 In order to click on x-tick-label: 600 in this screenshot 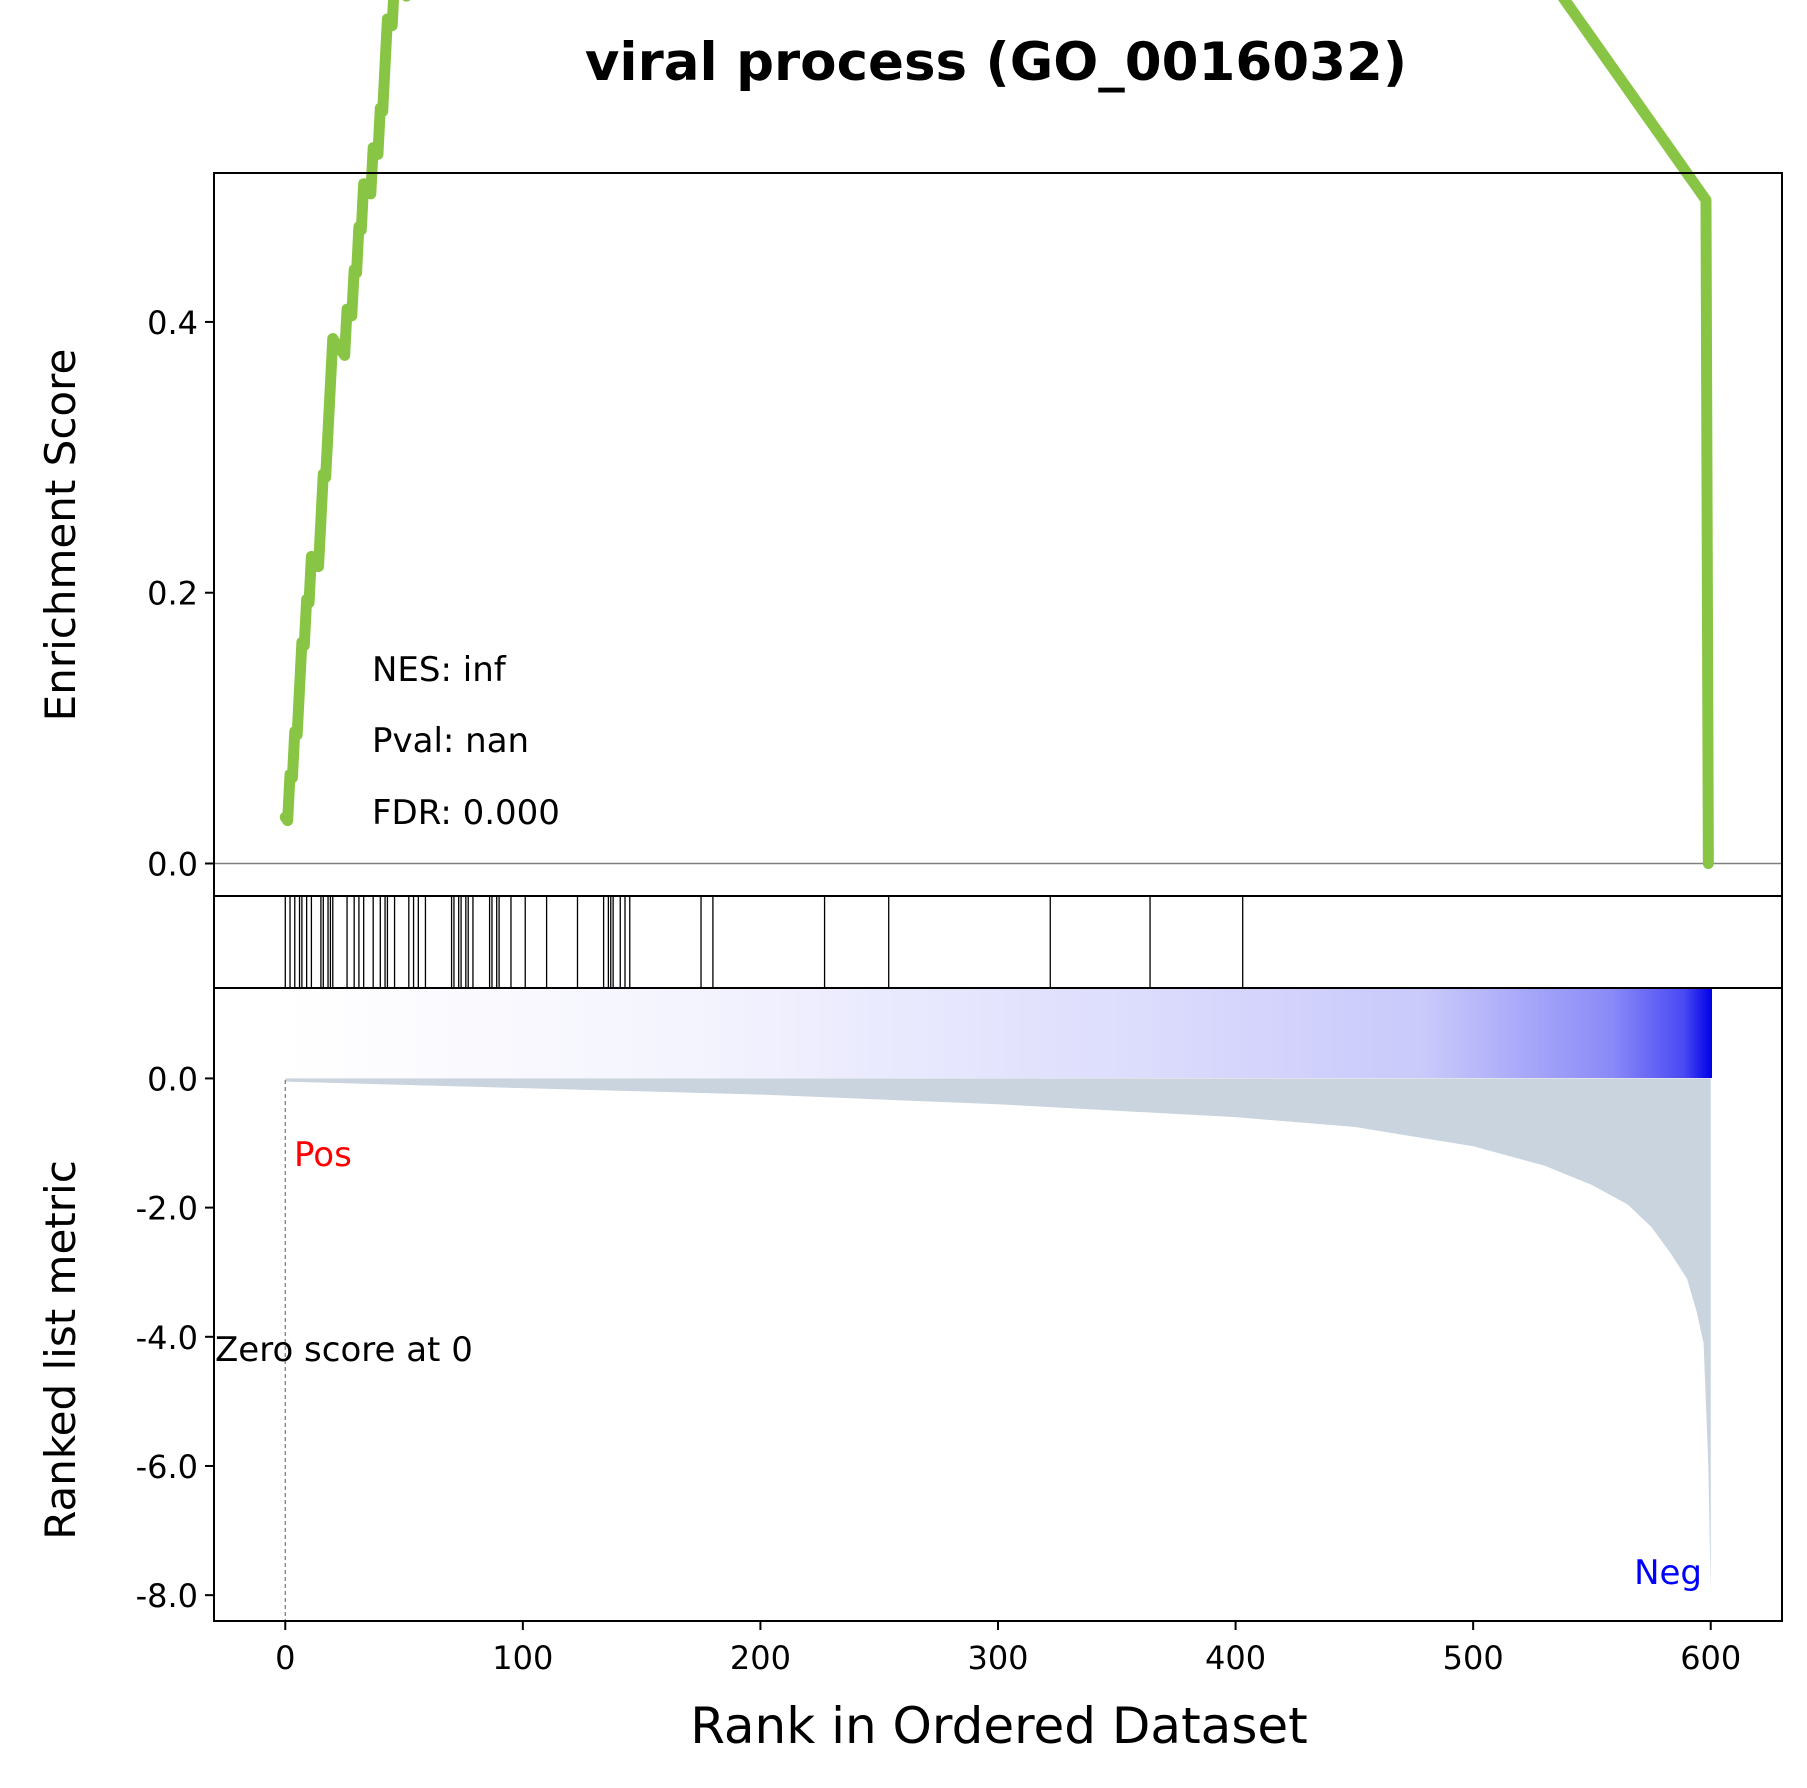, I will do `click(1710, 1658)`.